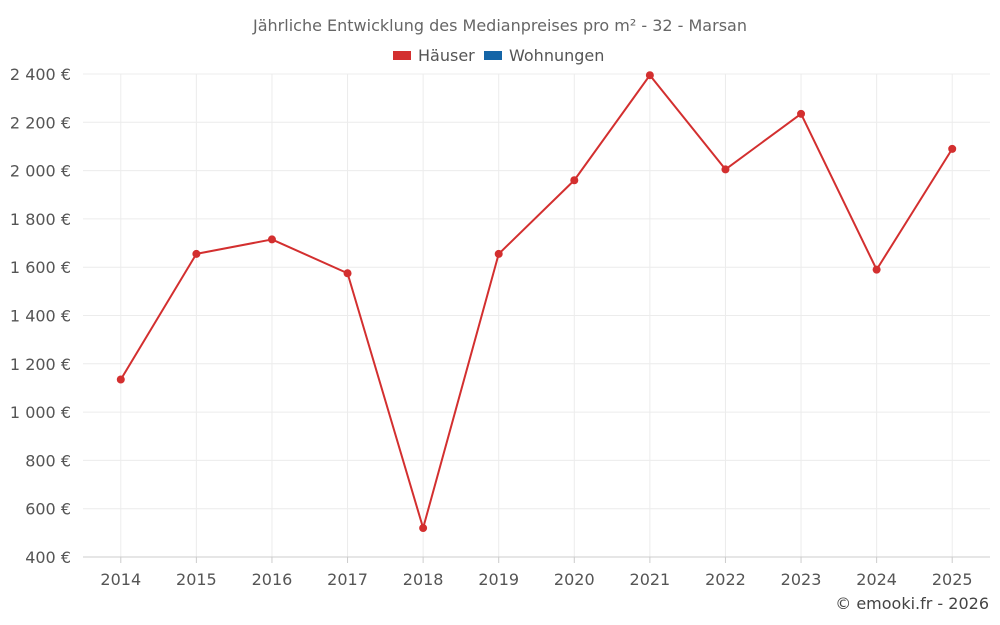 The width and height of the screenshot is (1000, 625). I want to click on y-tick-label: 1 000 €, so click(40, 412).